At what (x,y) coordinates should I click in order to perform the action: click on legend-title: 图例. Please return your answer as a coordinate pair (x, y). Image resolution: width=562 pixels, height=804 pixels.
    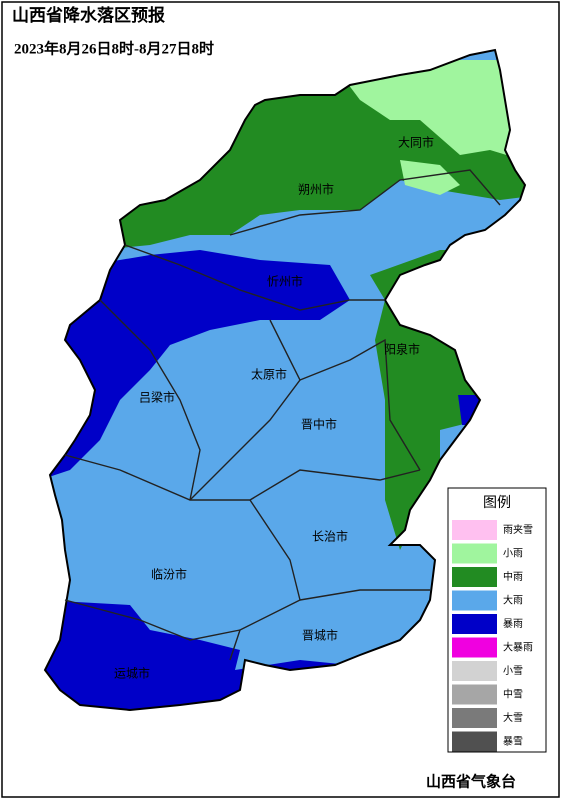
    Looking at the image, I should click on (497, 503).